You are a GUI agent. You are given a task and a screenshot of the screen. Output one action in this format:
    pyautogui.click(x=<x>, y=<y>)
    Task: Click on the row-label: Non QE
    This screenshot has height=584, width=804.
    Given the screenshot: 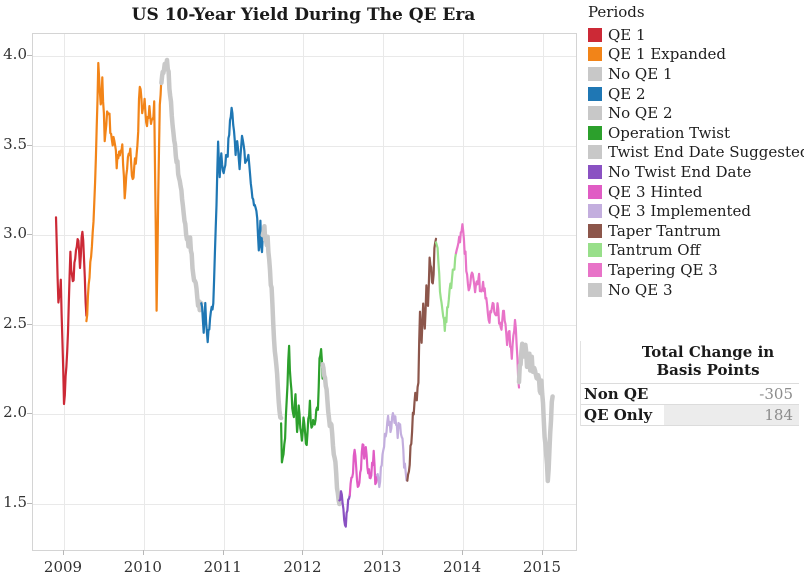 What is the action you would take?
    pyautogui.click(x=616, y=394)
    